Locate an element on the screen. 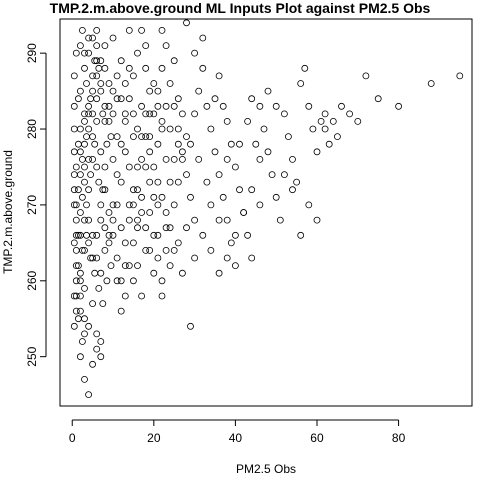 This screenshot has height=480, width=480. y-axis: 250 260 270 280 290 is located at coordinates (36, 205).